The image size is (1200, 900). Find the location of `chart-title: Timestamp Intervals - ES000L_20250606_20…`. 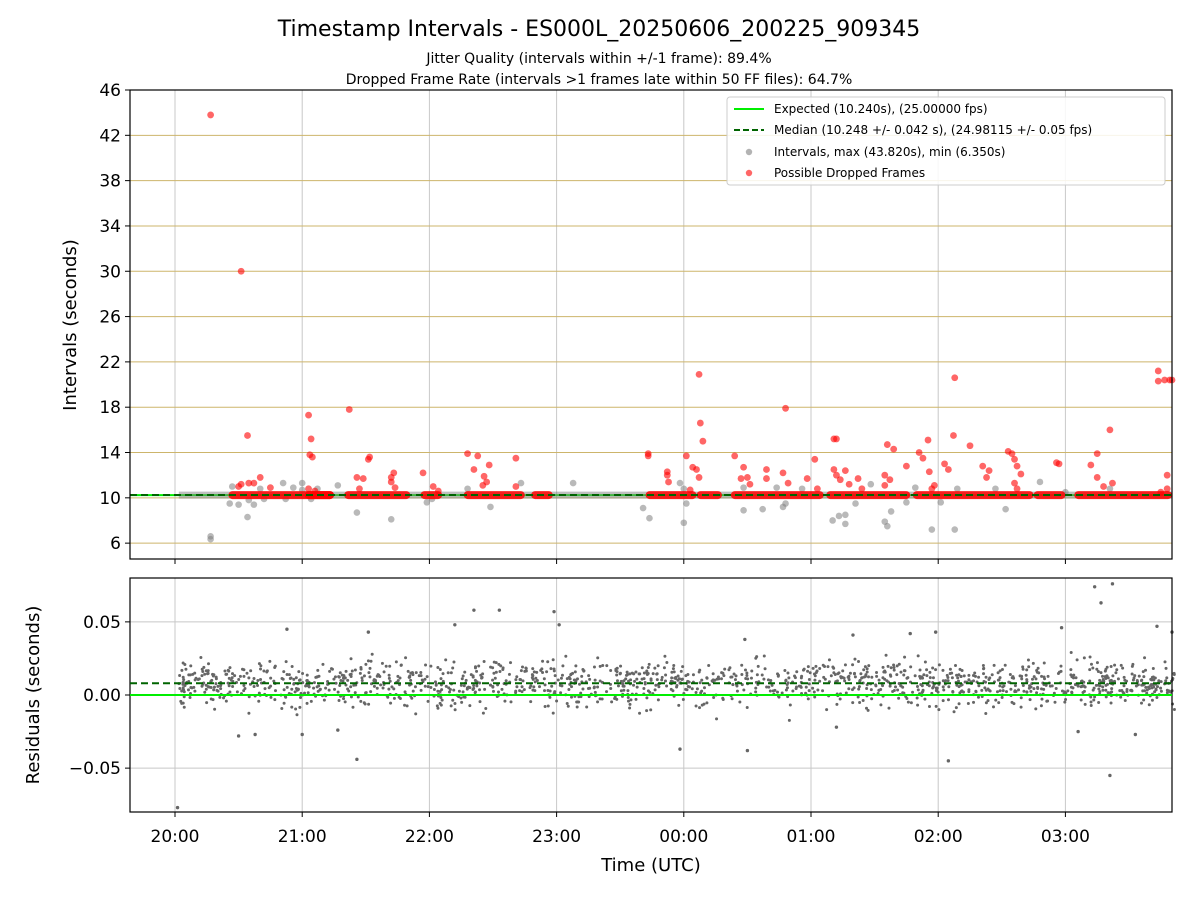

chart-title: Timestamp Intervals - ES000L_20250606_20… is located at coordinates (599, 29).